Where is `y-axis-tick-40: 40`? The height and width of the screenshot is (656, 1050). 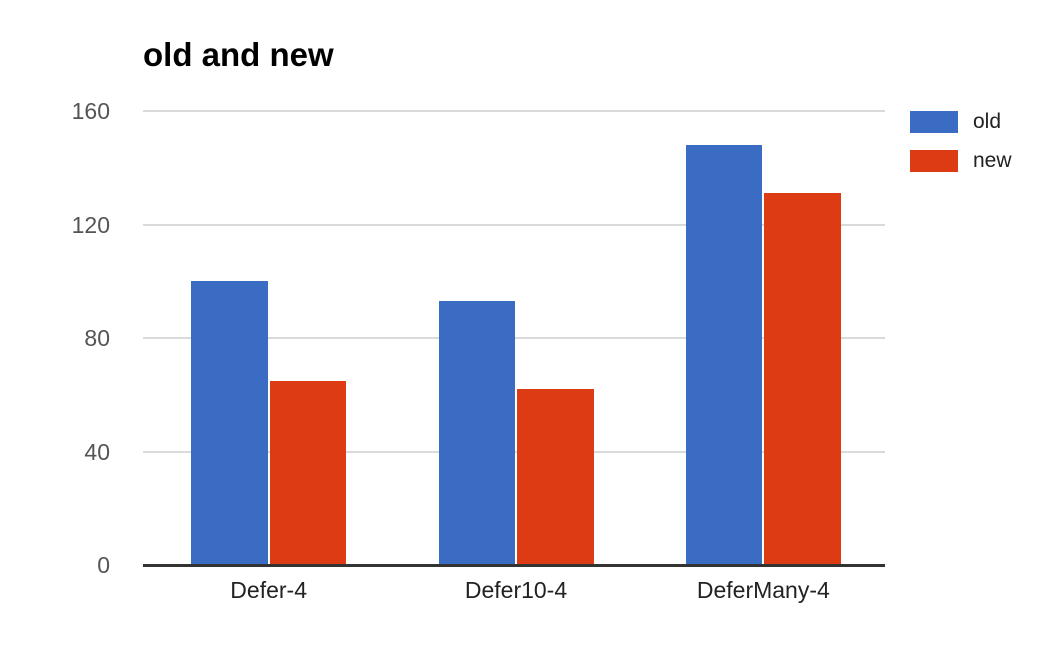 y-axis-tick-40: 40 is located at coordinates (97, 451).